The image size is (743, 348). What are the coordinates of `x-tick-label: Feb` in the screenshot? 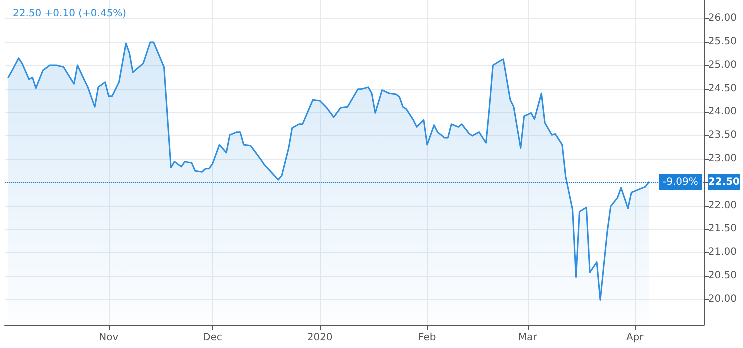 It's located at (427, 338).